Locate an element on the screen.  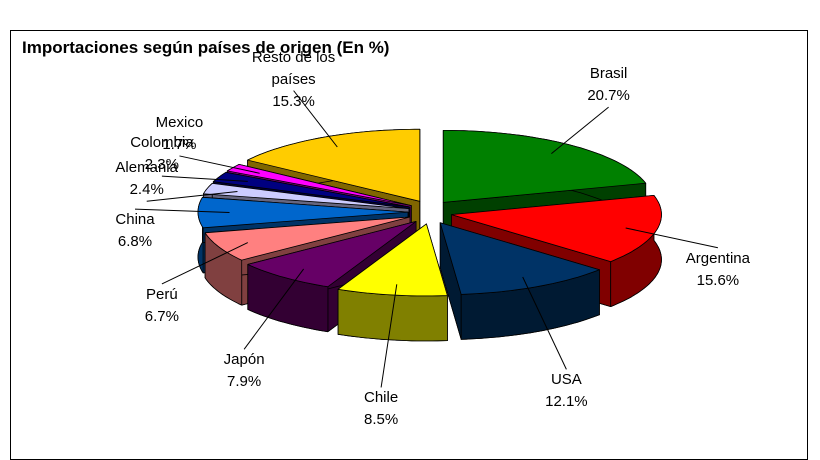
label-name: China is located at coordinates (135, 220).